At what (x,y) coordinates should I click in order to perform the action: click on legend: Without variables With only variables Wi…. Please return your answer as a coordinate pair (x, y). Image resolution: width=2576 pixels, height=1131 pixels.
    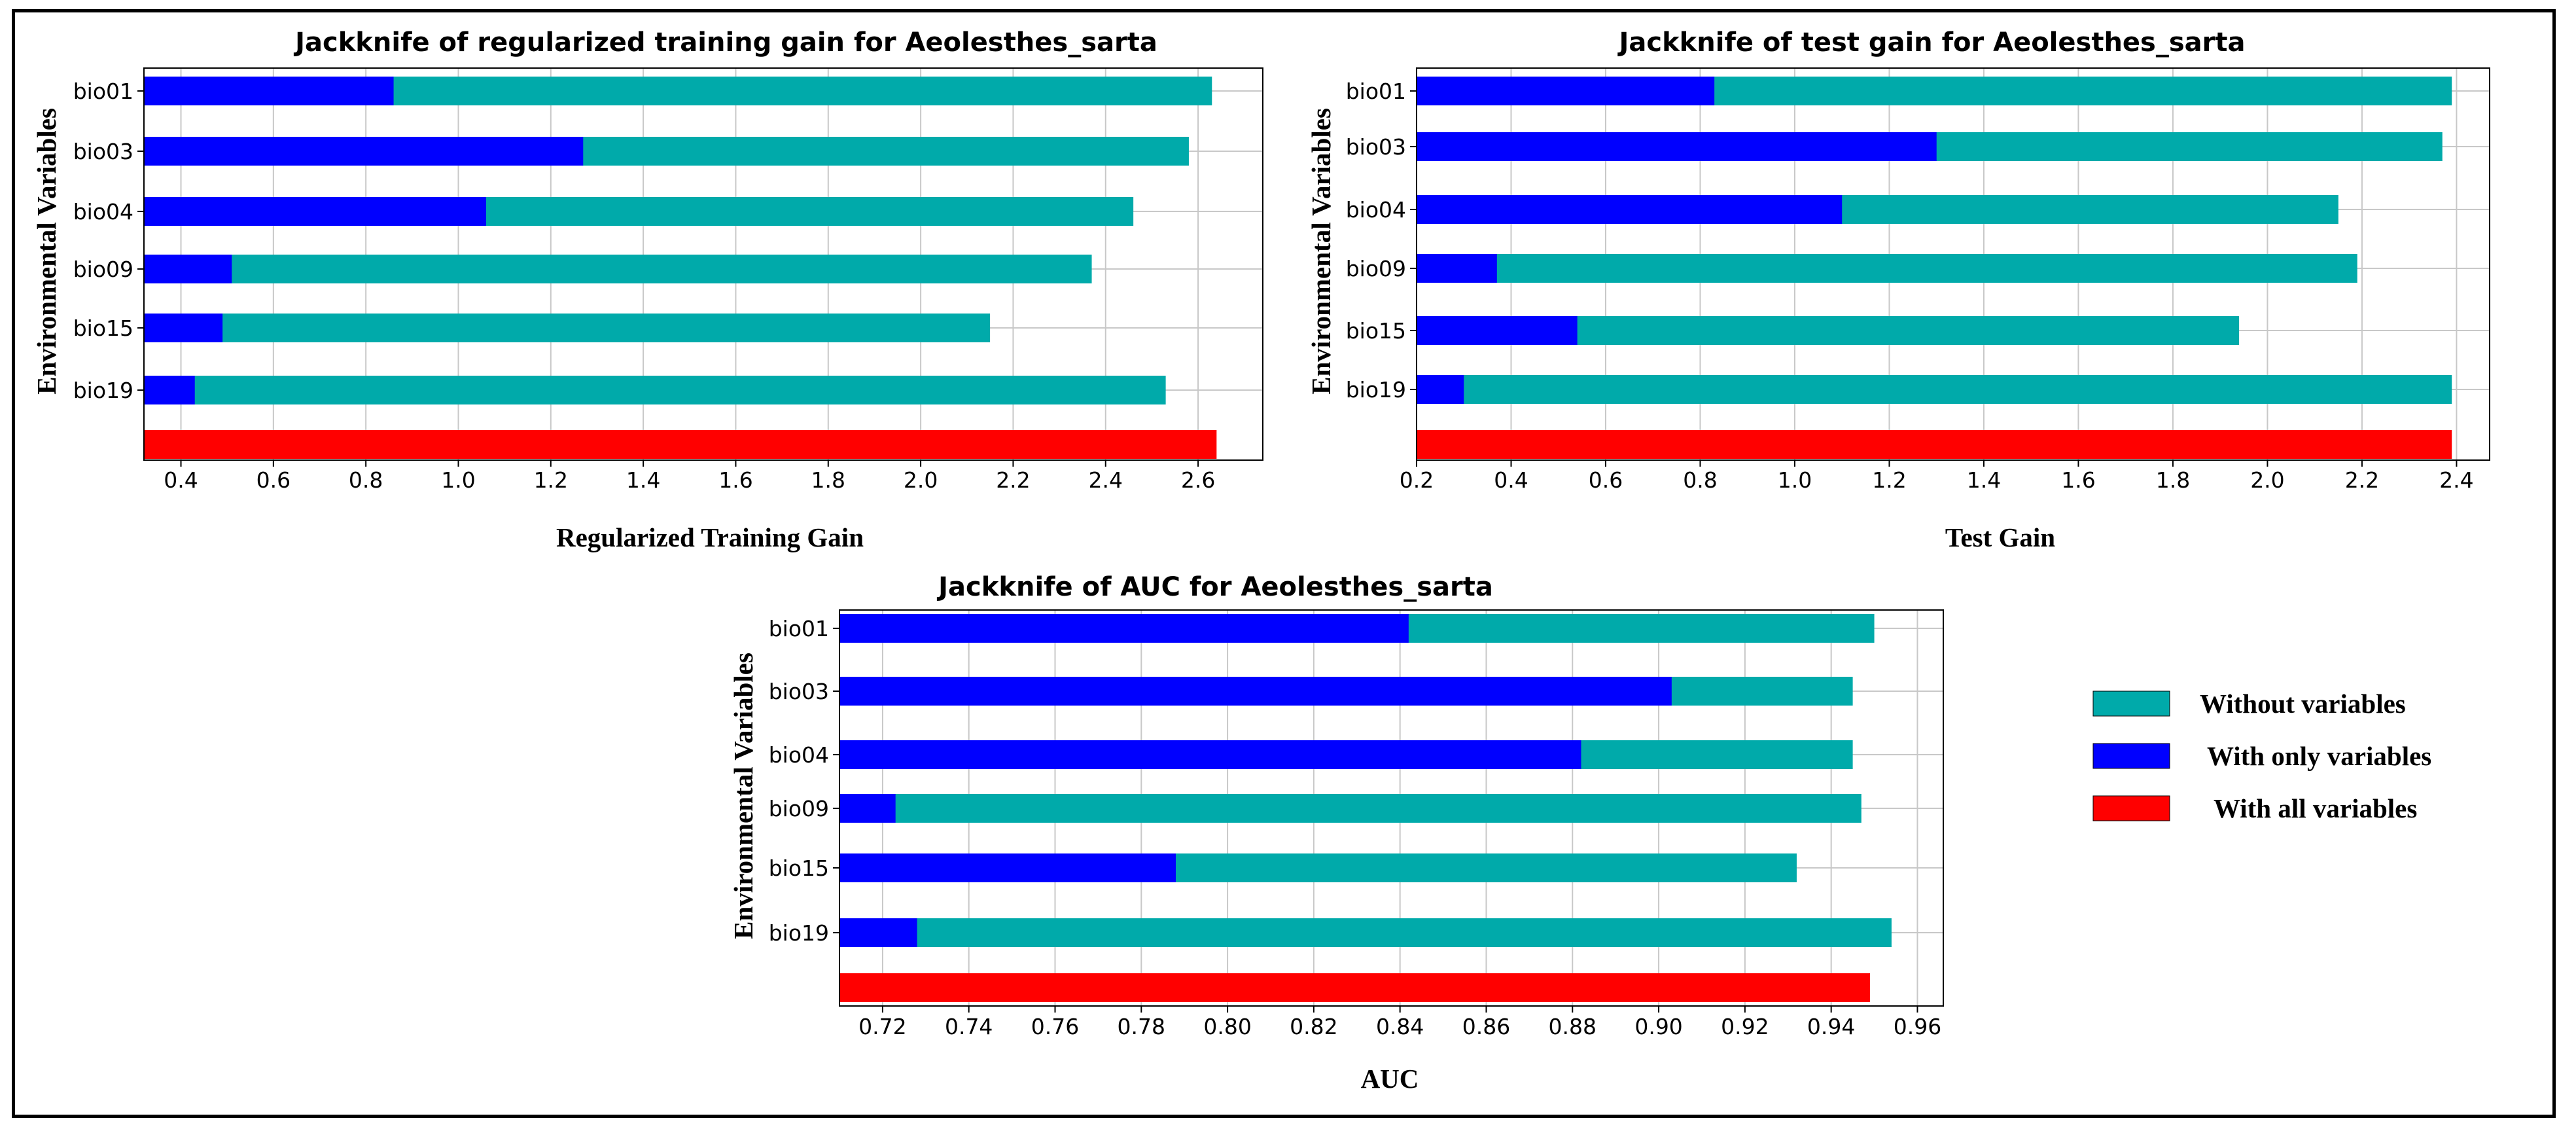
    Looking at the image, I should click on (2261, 756).